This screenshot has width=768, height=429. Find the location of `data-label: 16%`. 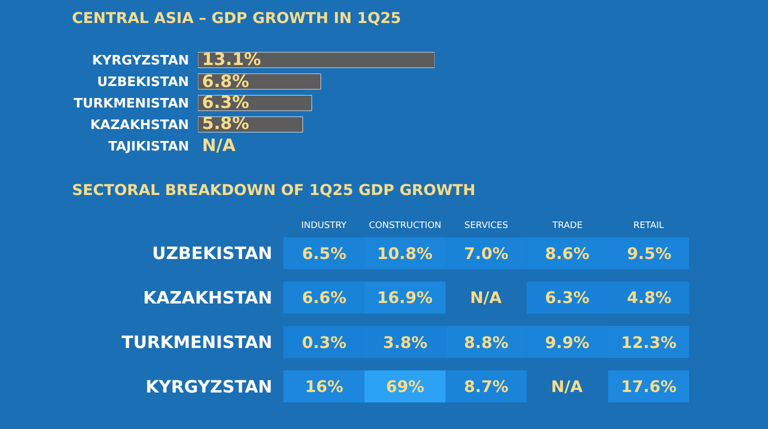

data-label: 16% is located at coordinates (324, 386).